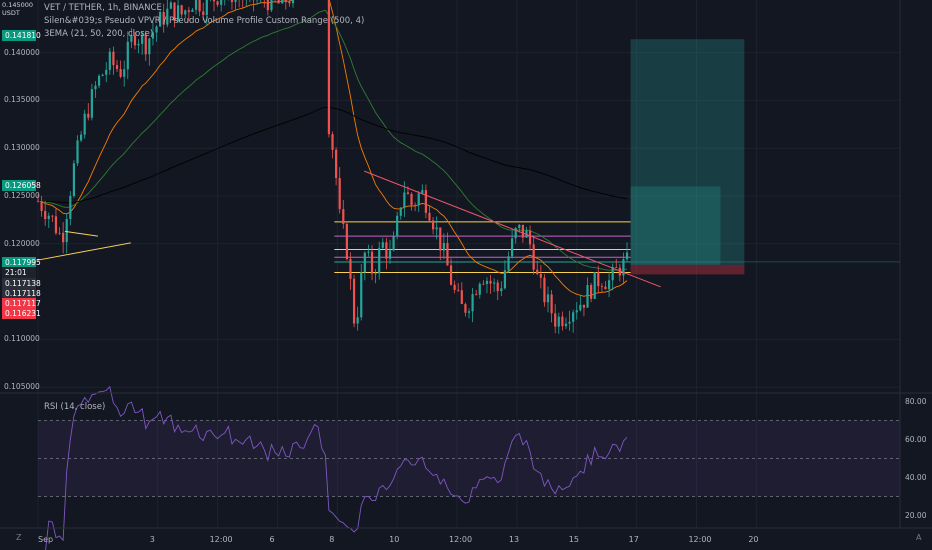 The image size is (932, 550). Describe the element at coordinates (687, 157) in the screenshot. I see `long-position-tool` at that location.